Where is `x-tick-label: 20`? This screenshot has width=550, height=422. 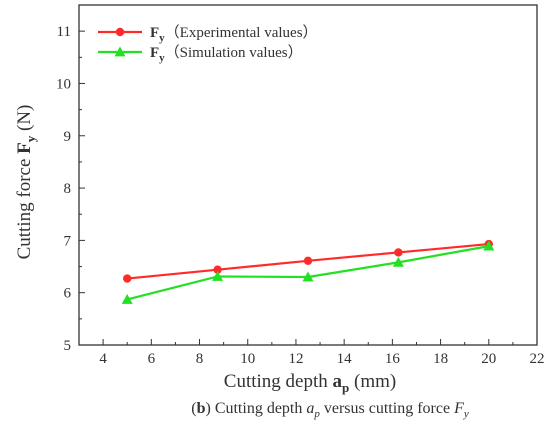
x-tick-label: 20 is located at coordinates (488, 359).